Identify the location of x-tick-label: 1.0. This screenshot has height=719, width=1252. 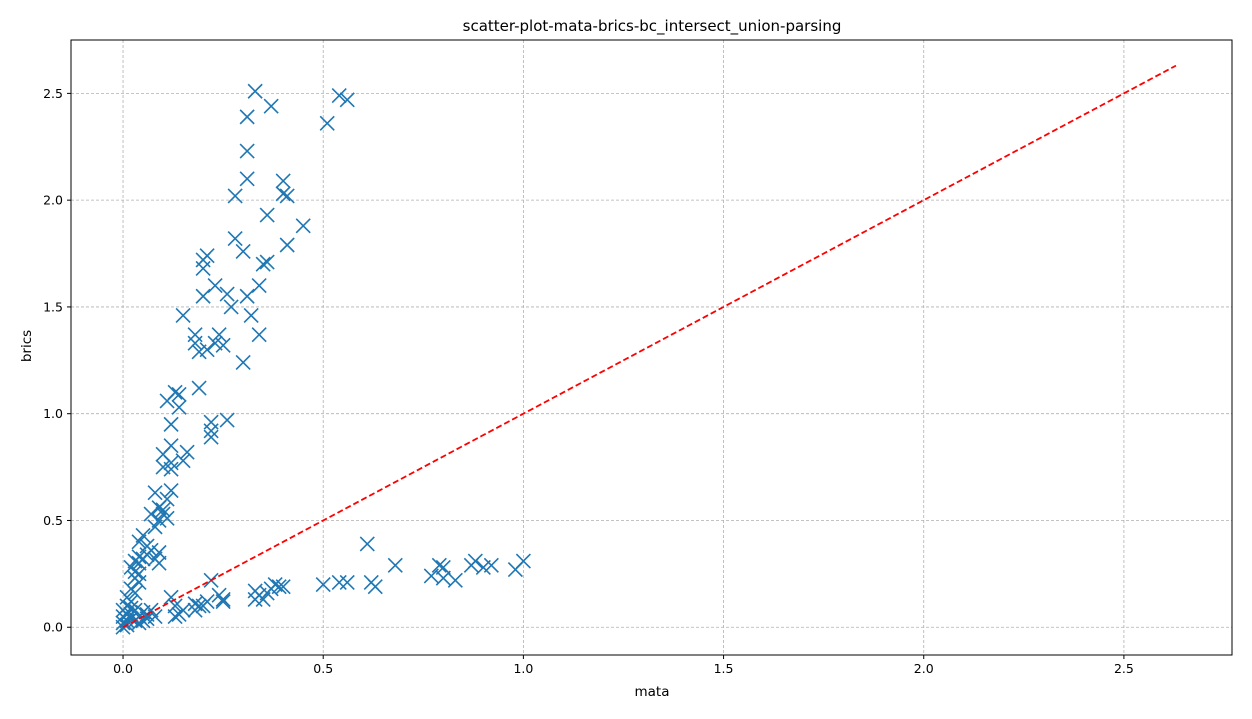
(523, 668).